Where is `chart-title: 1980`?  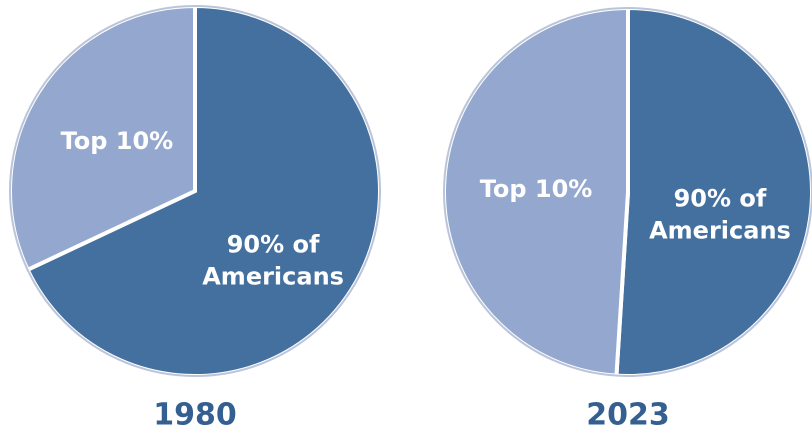 chart-title: 1980 is located at coordinates (195, 415).